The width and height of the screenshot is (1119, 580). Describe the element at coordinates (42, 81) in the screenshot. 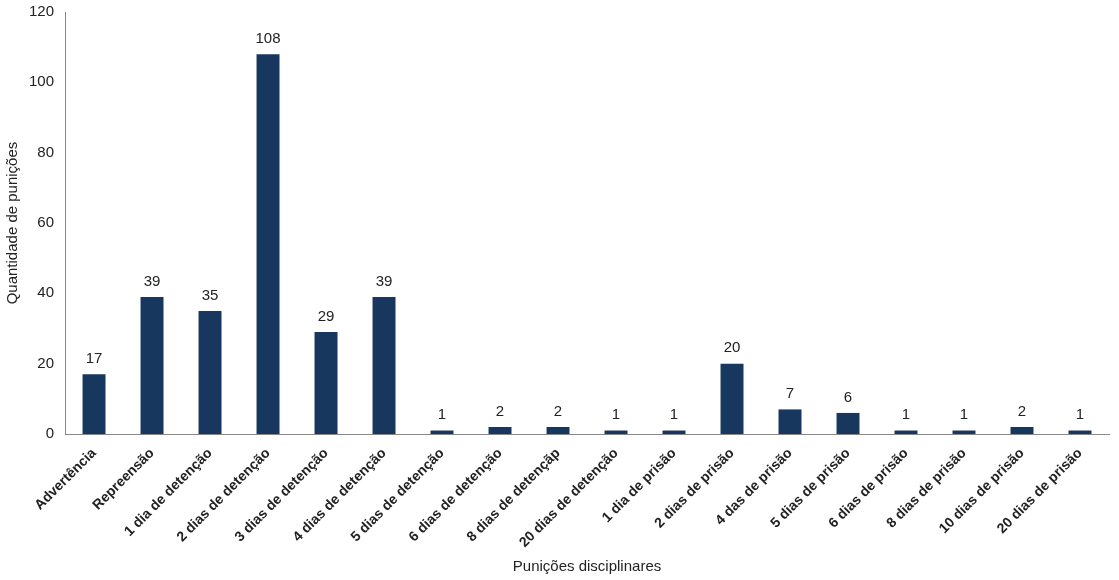

I see `y-tick-label: 100` at that location.